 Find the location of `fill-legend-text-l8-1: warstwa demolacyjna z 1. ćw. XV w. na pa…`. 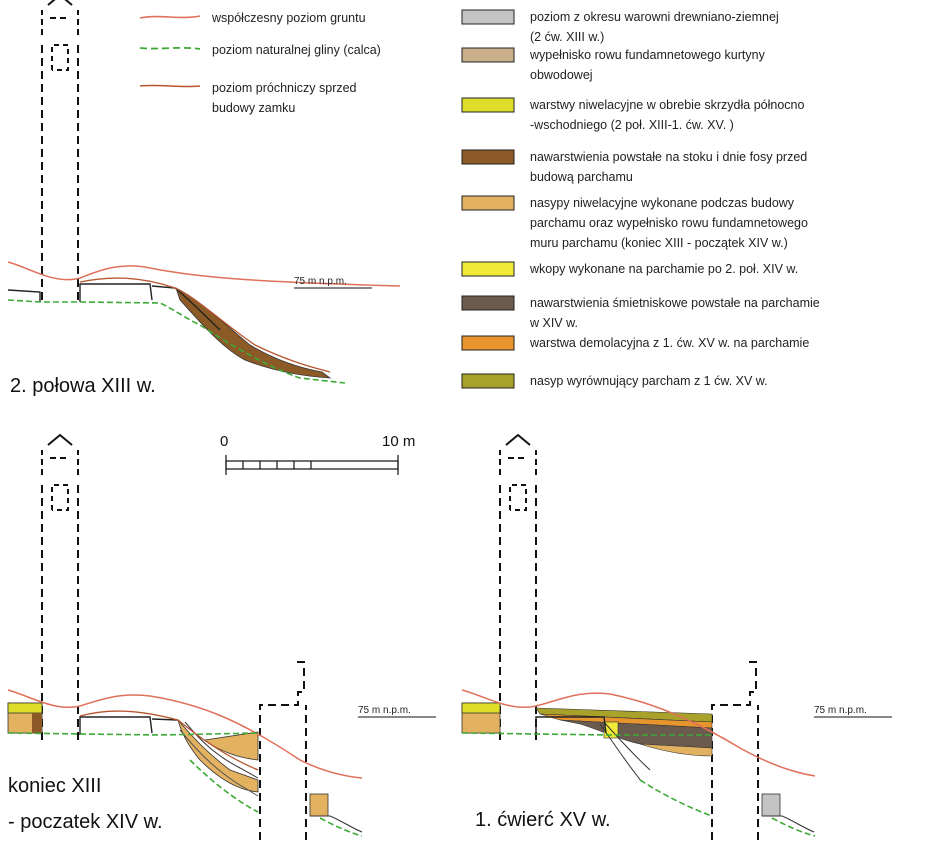

fill-legend-text-l8-1: warstwa demolacyjna z 1. ćw. XV w. na pa… is located at coordinates (669, 343).